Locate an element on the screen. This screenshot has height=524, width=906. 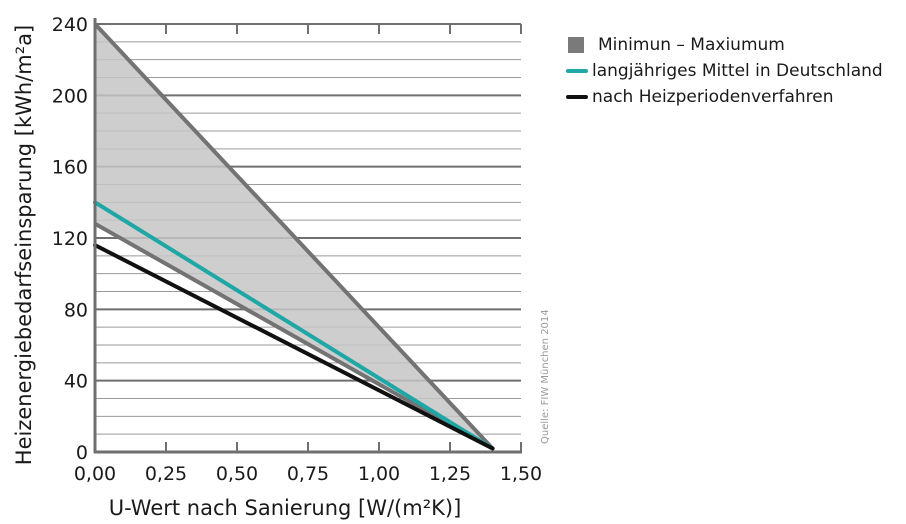
y-tick-labels: 0 40 80 120 160 200 240 is located at coordinates (70, 239).